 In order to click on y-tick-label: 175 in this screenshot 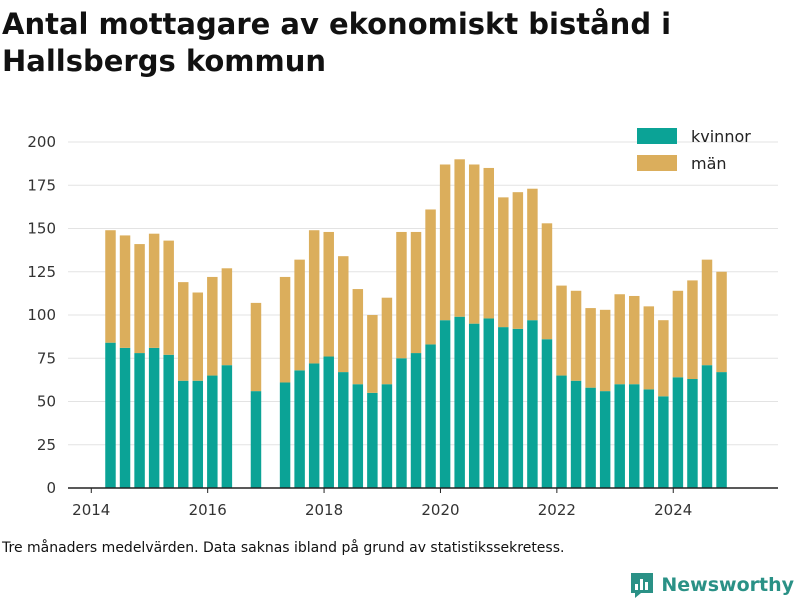, I will do `click(41, 185)`.